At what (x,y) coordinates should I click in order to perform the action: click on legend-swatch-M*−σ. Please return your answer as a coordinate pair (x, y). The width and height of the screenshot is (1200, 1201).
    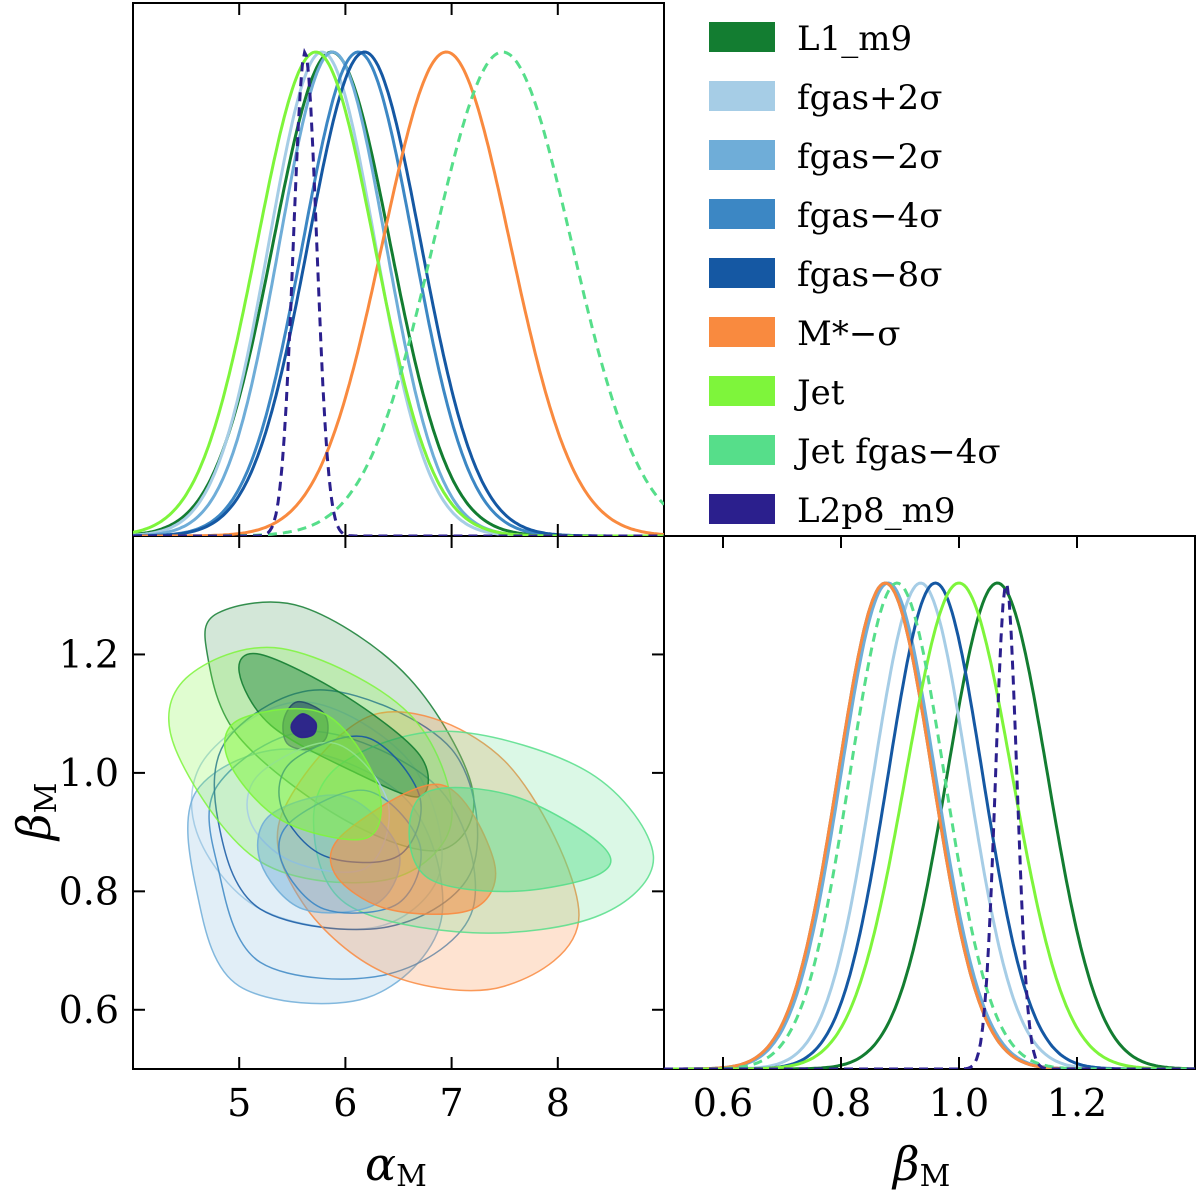
    Looking at the image, I should click on (742, 332).